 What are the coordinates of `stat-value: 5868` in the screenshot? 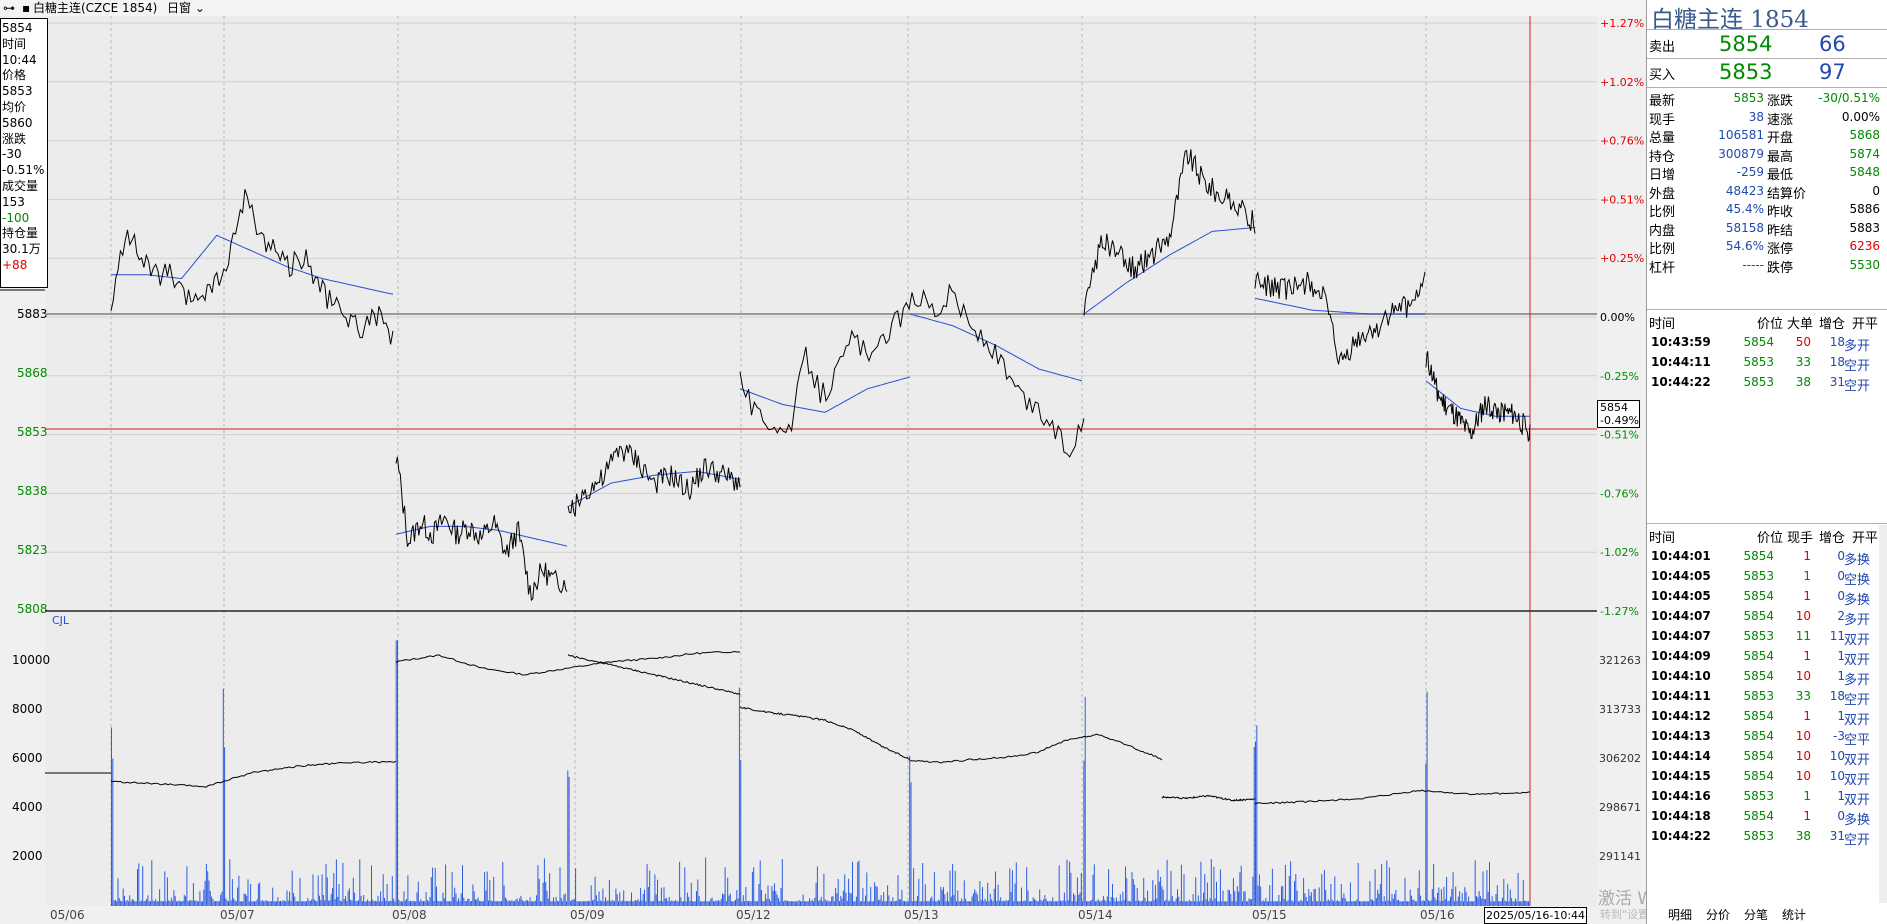 It's located at (1864, 135).